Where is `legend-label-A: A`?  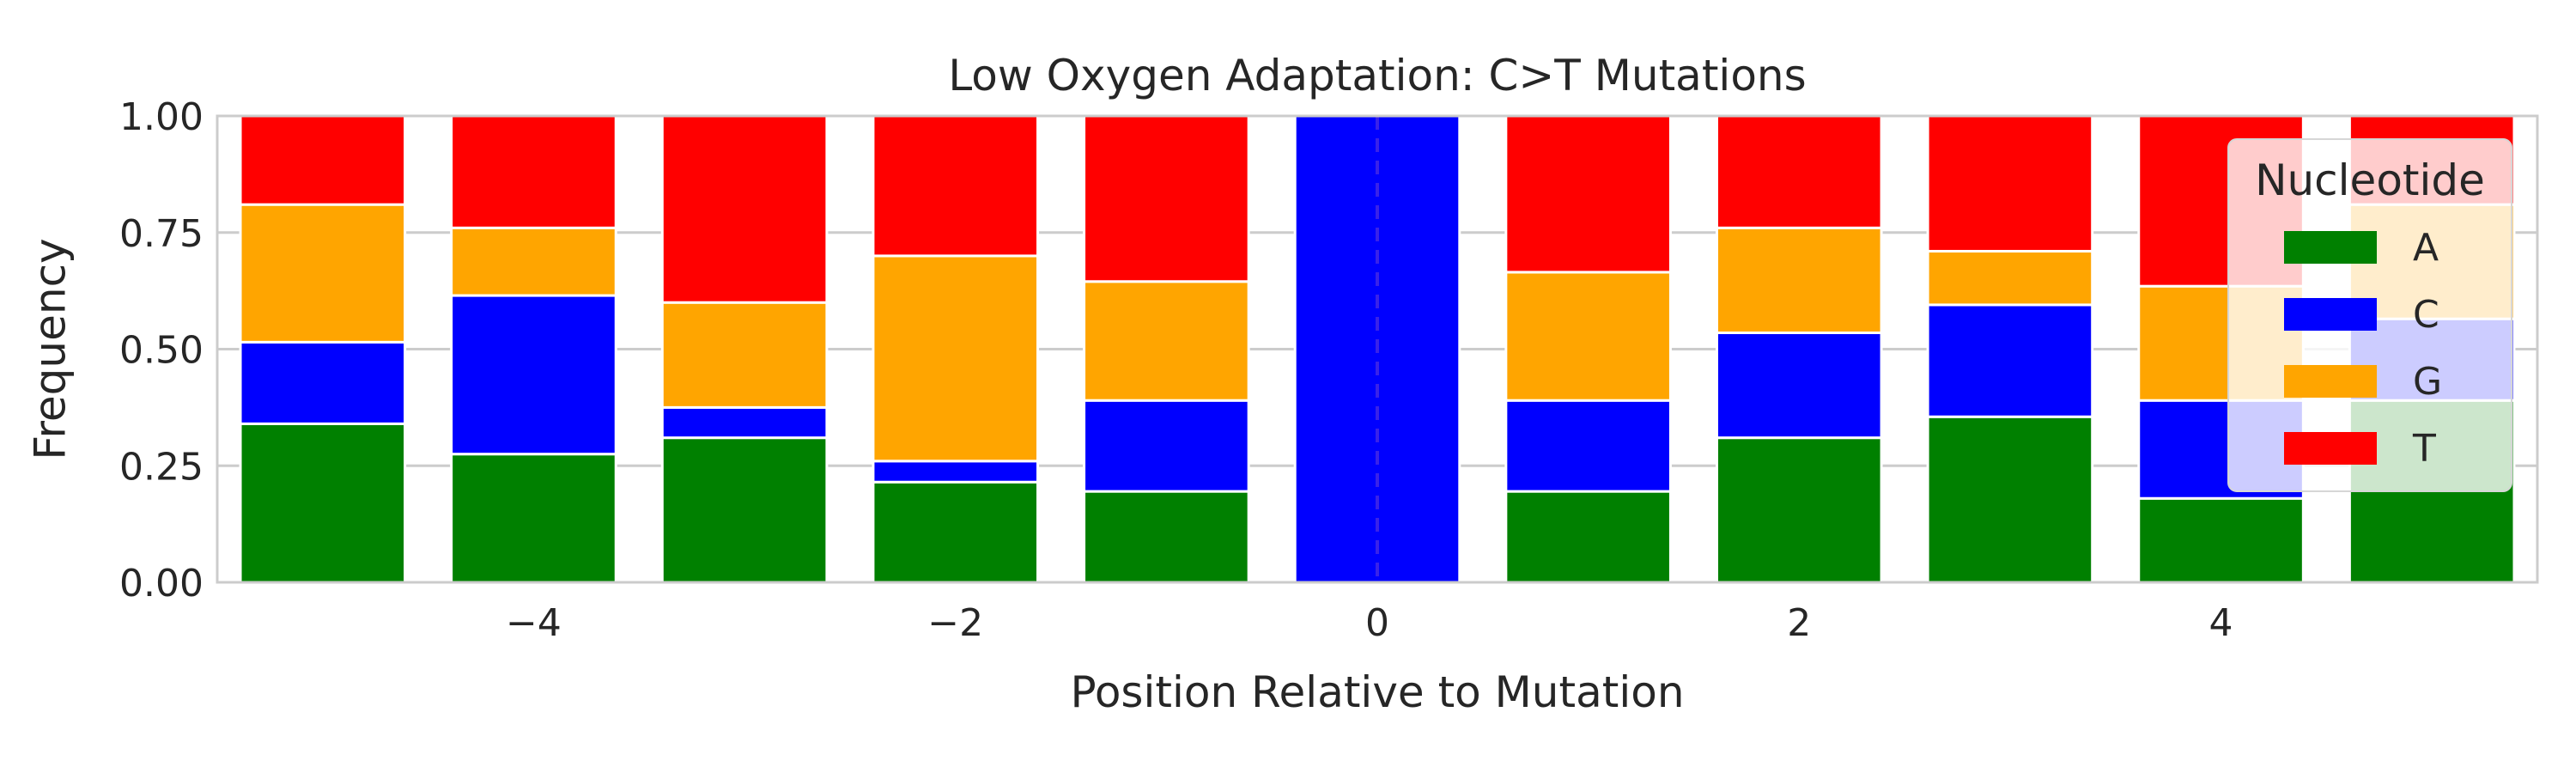 legend-label-A: A is located at coordinates (2426, 248).